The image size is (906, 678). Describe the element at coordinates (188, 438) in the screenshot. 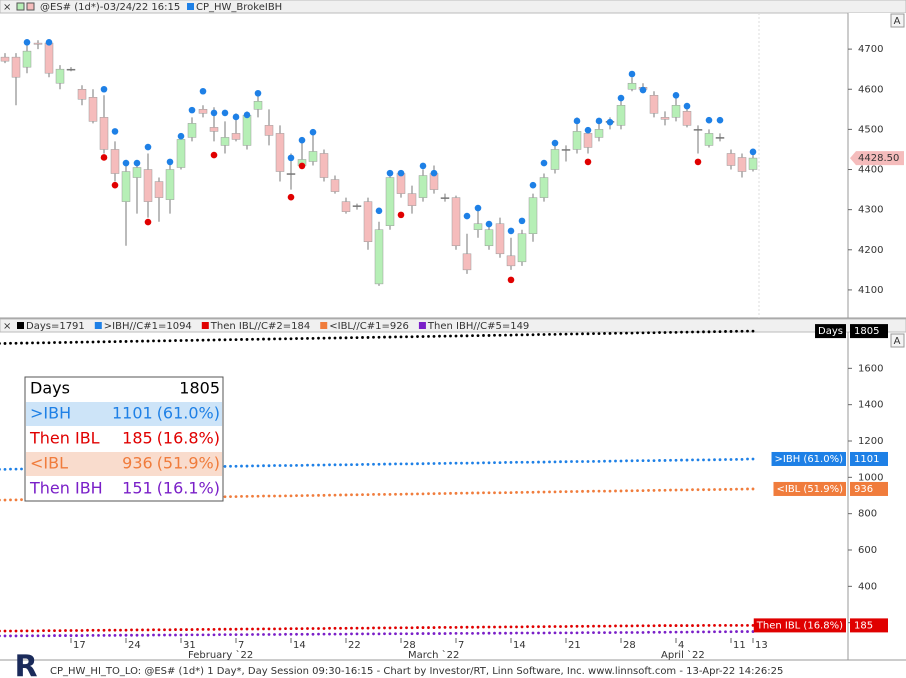

I see `row-pct: (16.8%)` at that location.